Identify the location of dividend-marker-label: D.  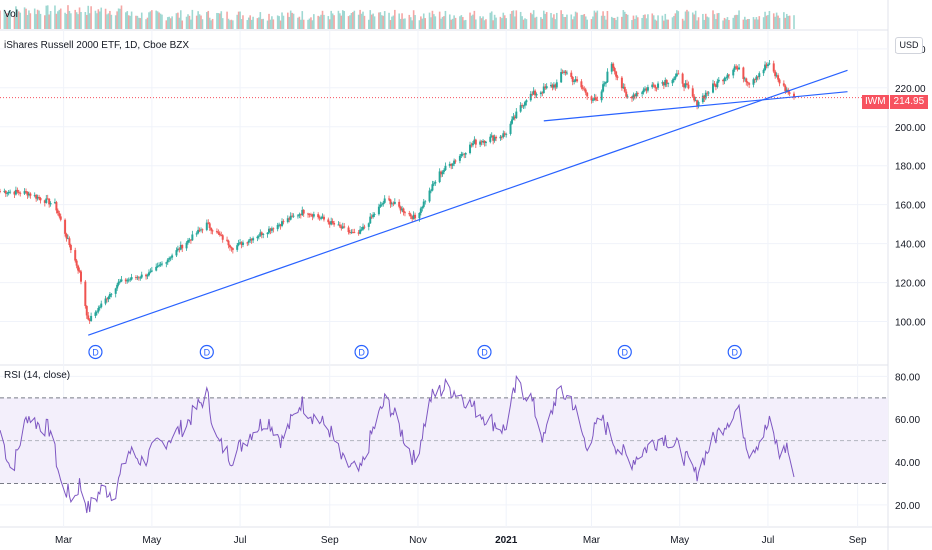
(625, 353).